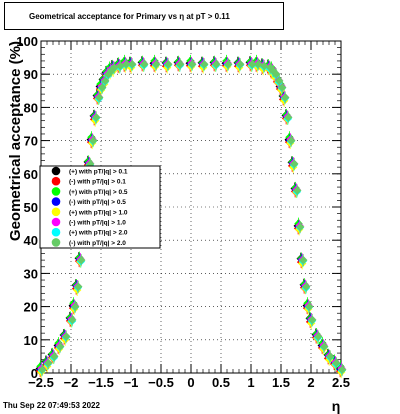 The width and height of the screenshot is (400, 414). I want to click on x-tick-label: 2.5, so click(341, 382).